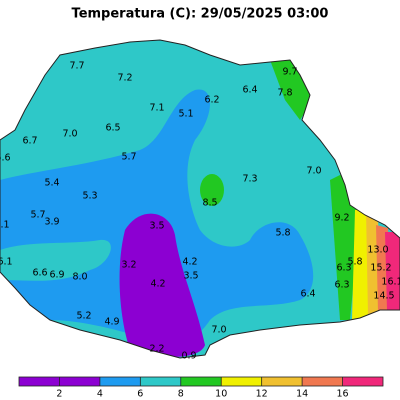  What do you see at coordinates (390, 282) in the screenshot?
I see `station-value: 16.1` at bounding box center [390, 282].